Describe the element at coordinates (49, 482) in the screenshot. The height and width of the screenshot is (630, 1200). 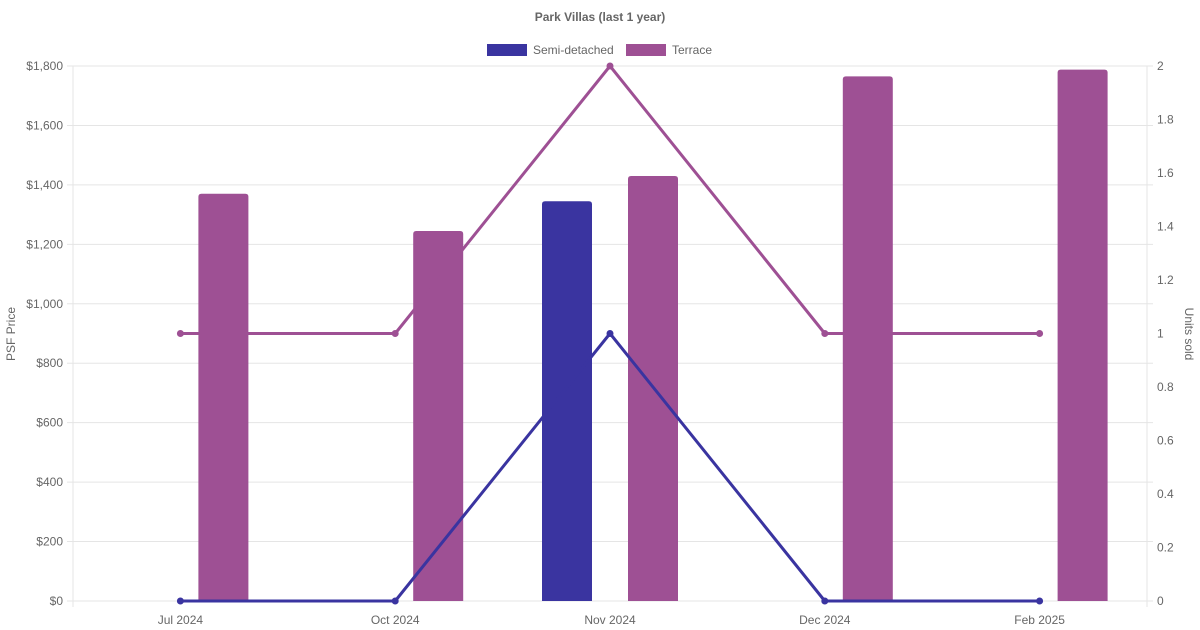
I see `left-tick-label: $400` at that location.